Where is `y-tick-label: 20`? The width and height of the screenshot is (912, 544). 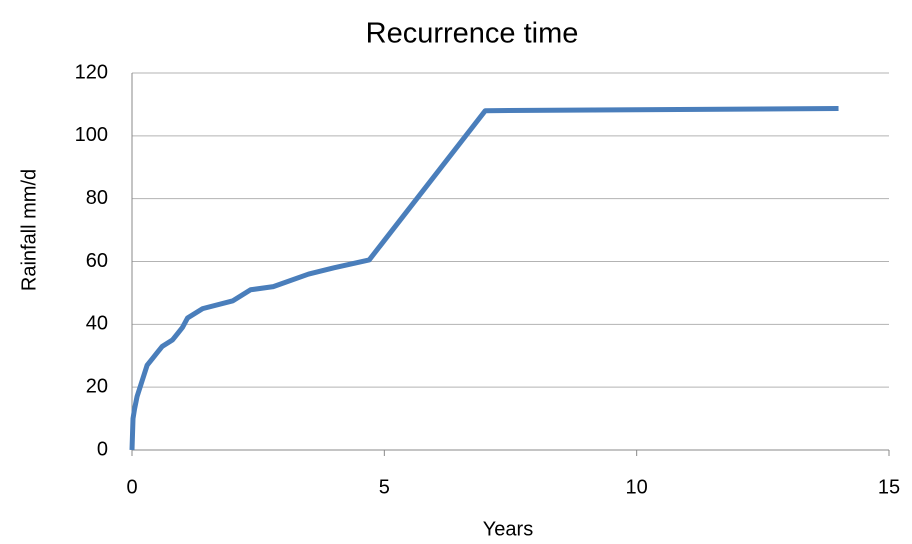 y-tick-label: 20 is located at coordinates (97, 386).